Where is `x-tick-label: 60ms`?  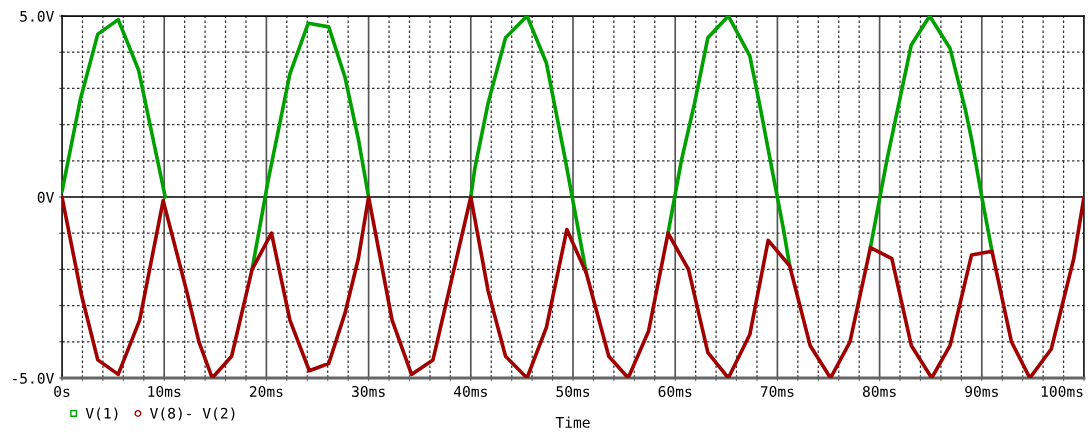
x-tick-label: 60ms is located at coordinates (675, 391).